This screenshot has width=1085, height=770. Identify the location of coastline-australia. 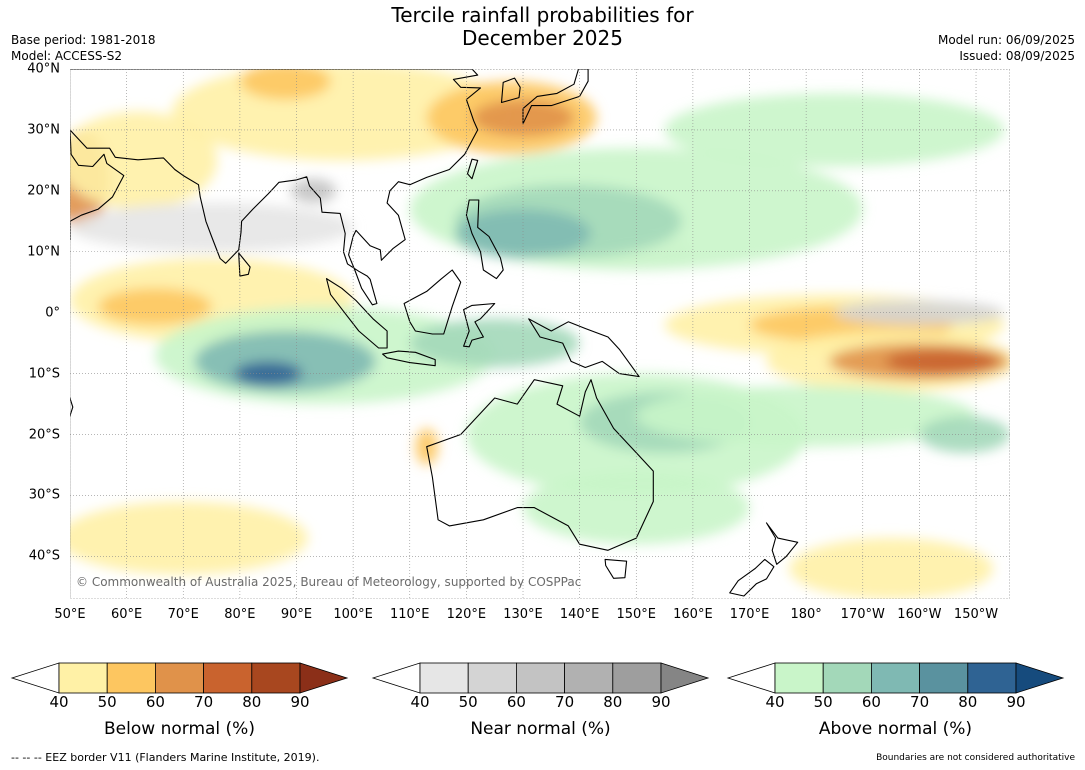
(540, 465).